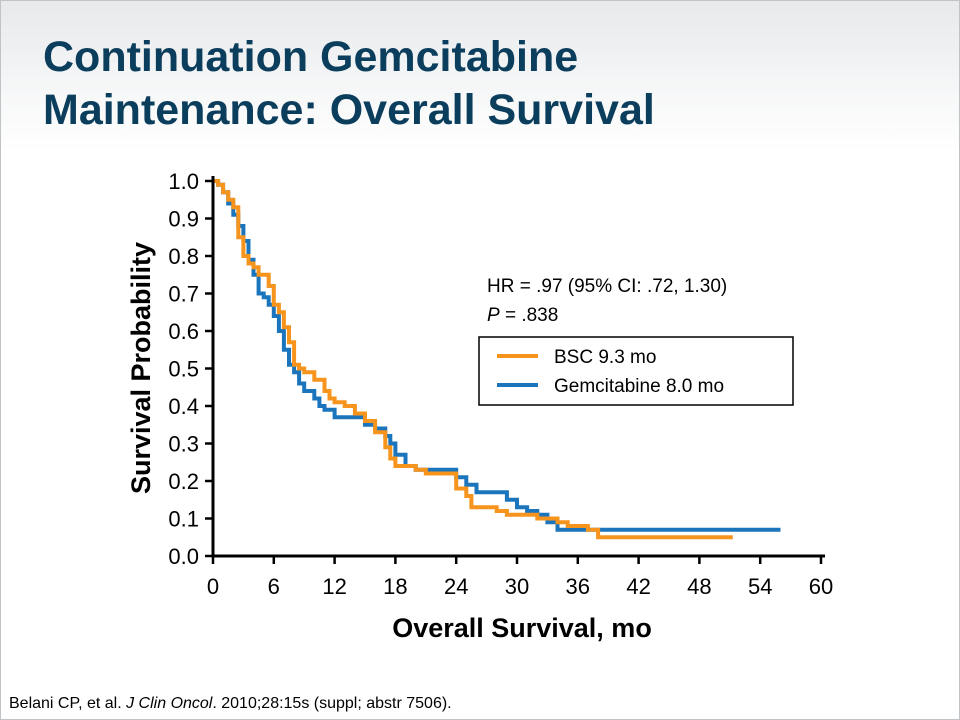 The width and height of the screenshot is (960, 720). What do you see at coordinates (274, 586) in the screenshot?
I see `x-tick-label: 6` at bounding box center [274, 586].